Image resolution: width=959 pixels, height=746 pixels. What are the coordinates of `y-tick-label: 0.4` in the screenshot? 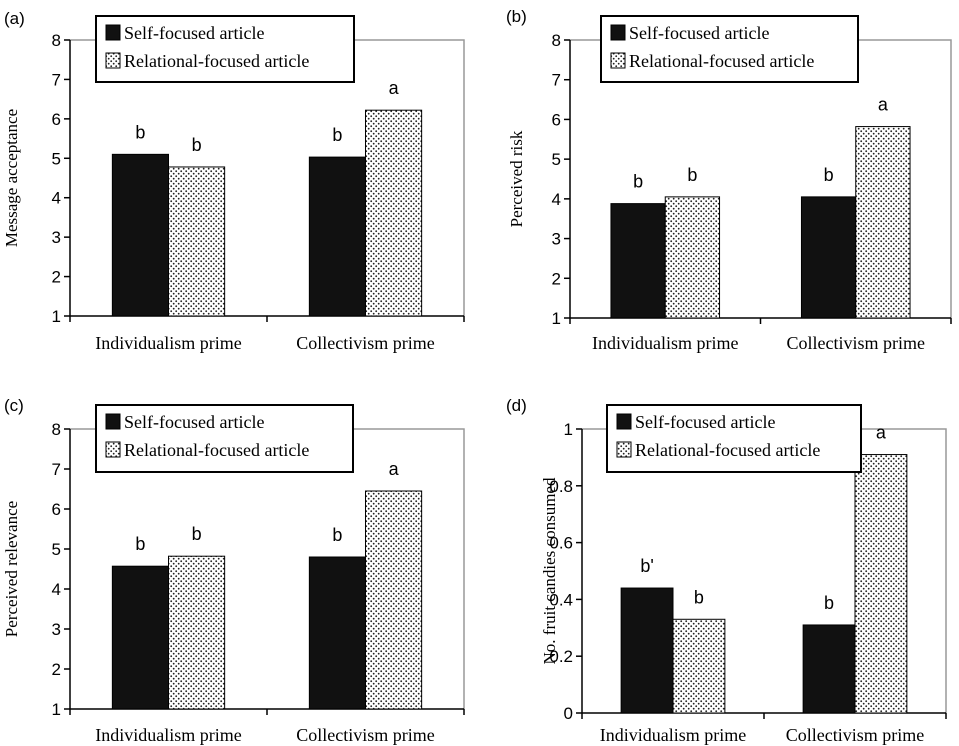 It's located at (561, 599).